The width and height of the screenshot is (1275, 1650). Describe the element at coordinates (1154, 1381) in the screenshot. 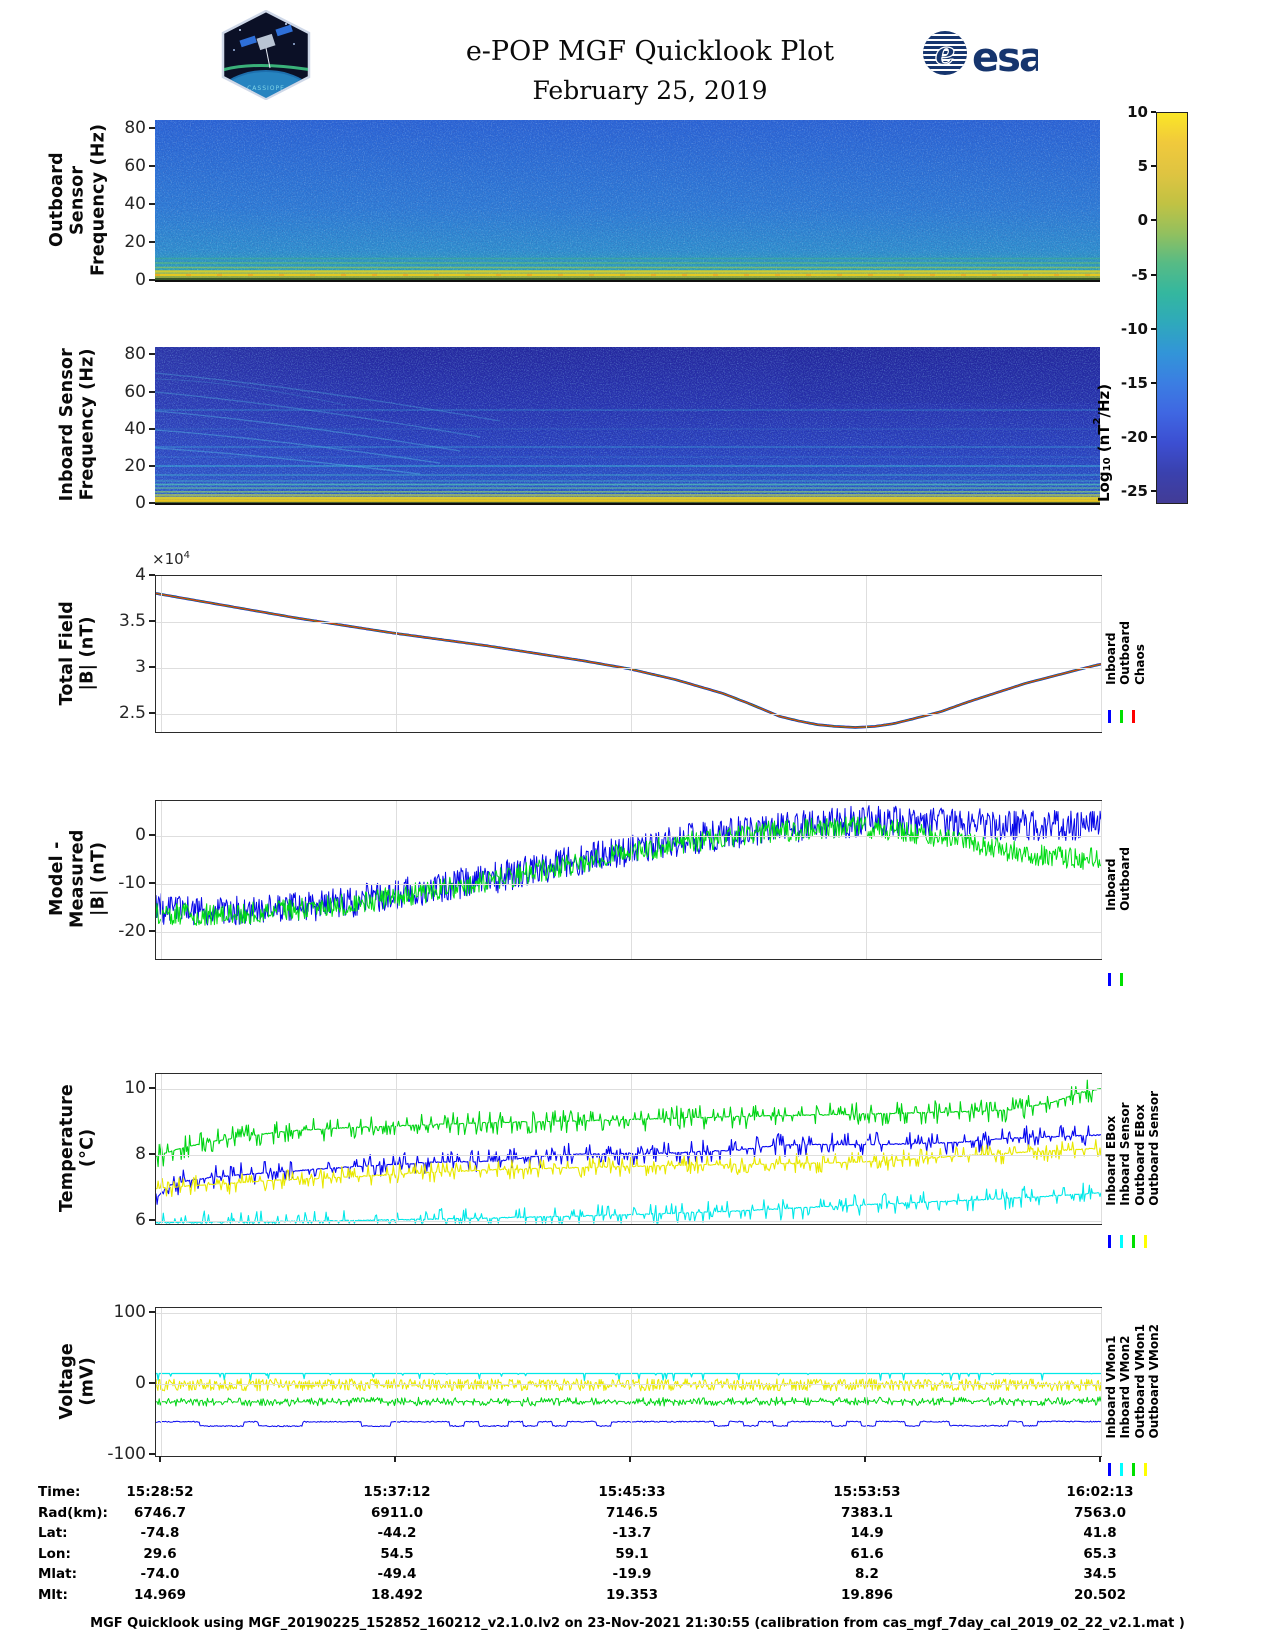

I see `legend-label: Outboard VMon2` at that location.